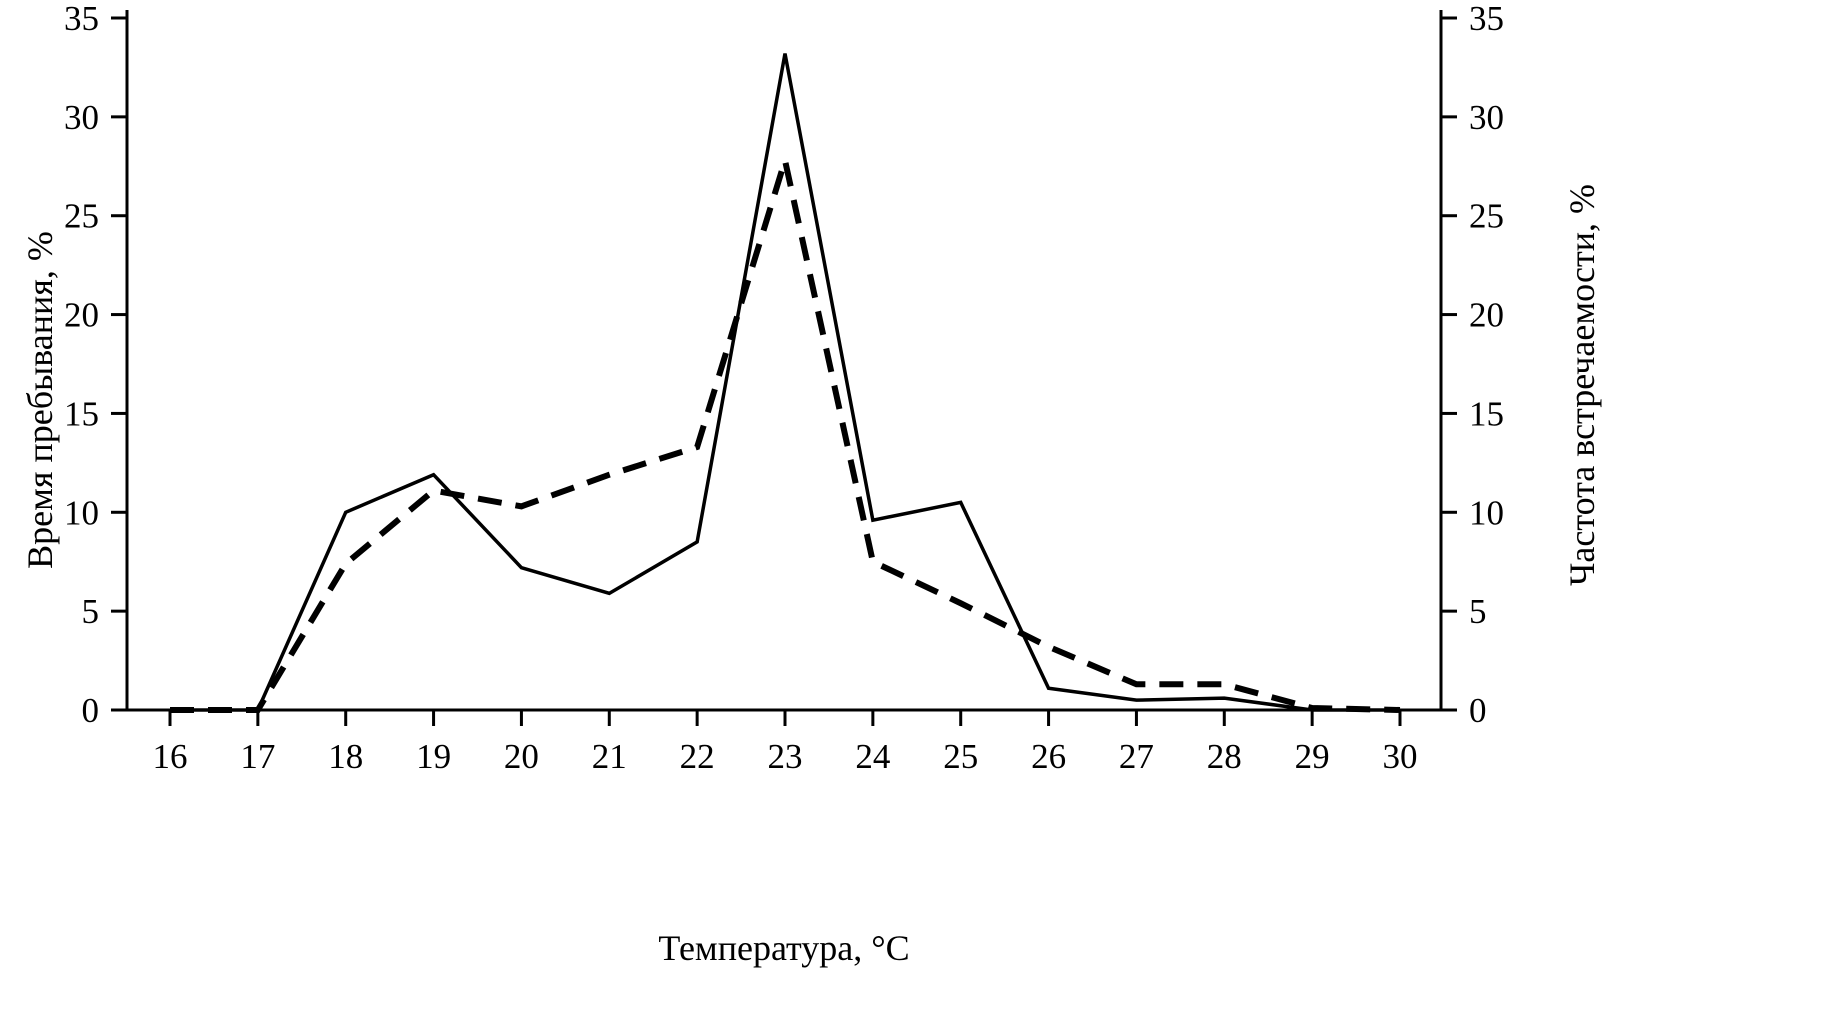 This screenshot has width=1842, height=1016. What do you see at coordinates (785, 756) in the screenshot?
I see `x-axis-tick-label: 23` at bounding box center [785, 756].